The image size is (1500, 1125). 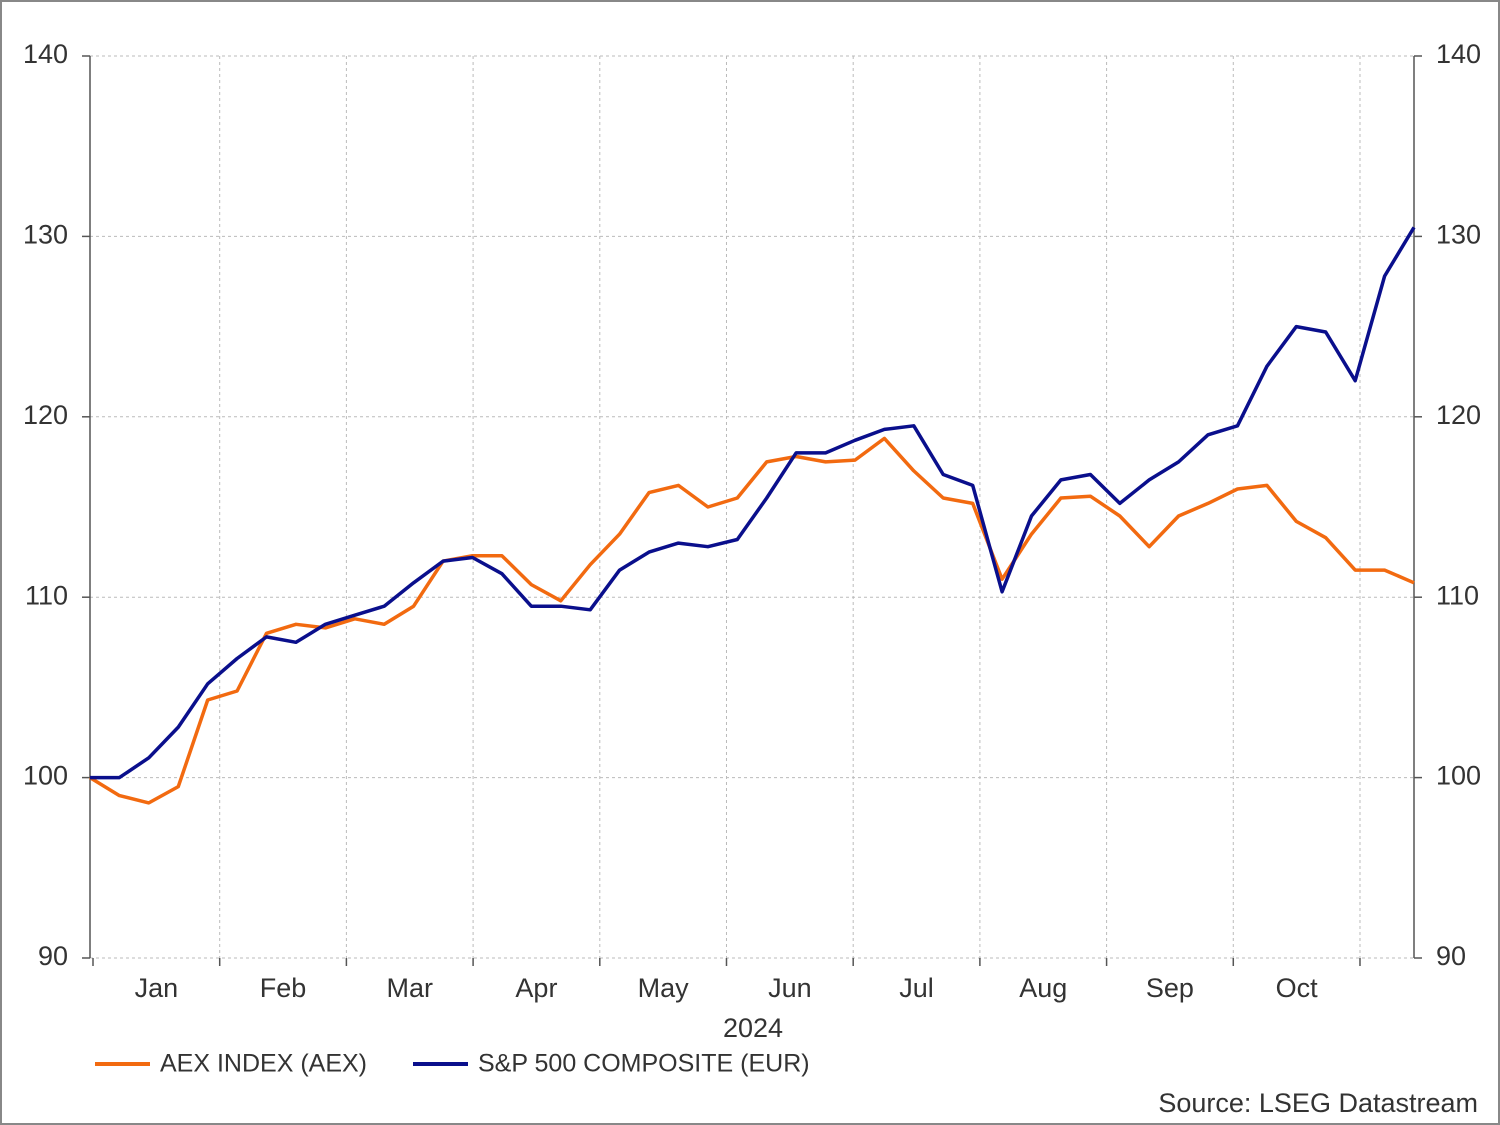 What do you see at coordinates (45, 54) in the screenshot?
I see `y-tick-label: 140` at bounding box center [45, 54].